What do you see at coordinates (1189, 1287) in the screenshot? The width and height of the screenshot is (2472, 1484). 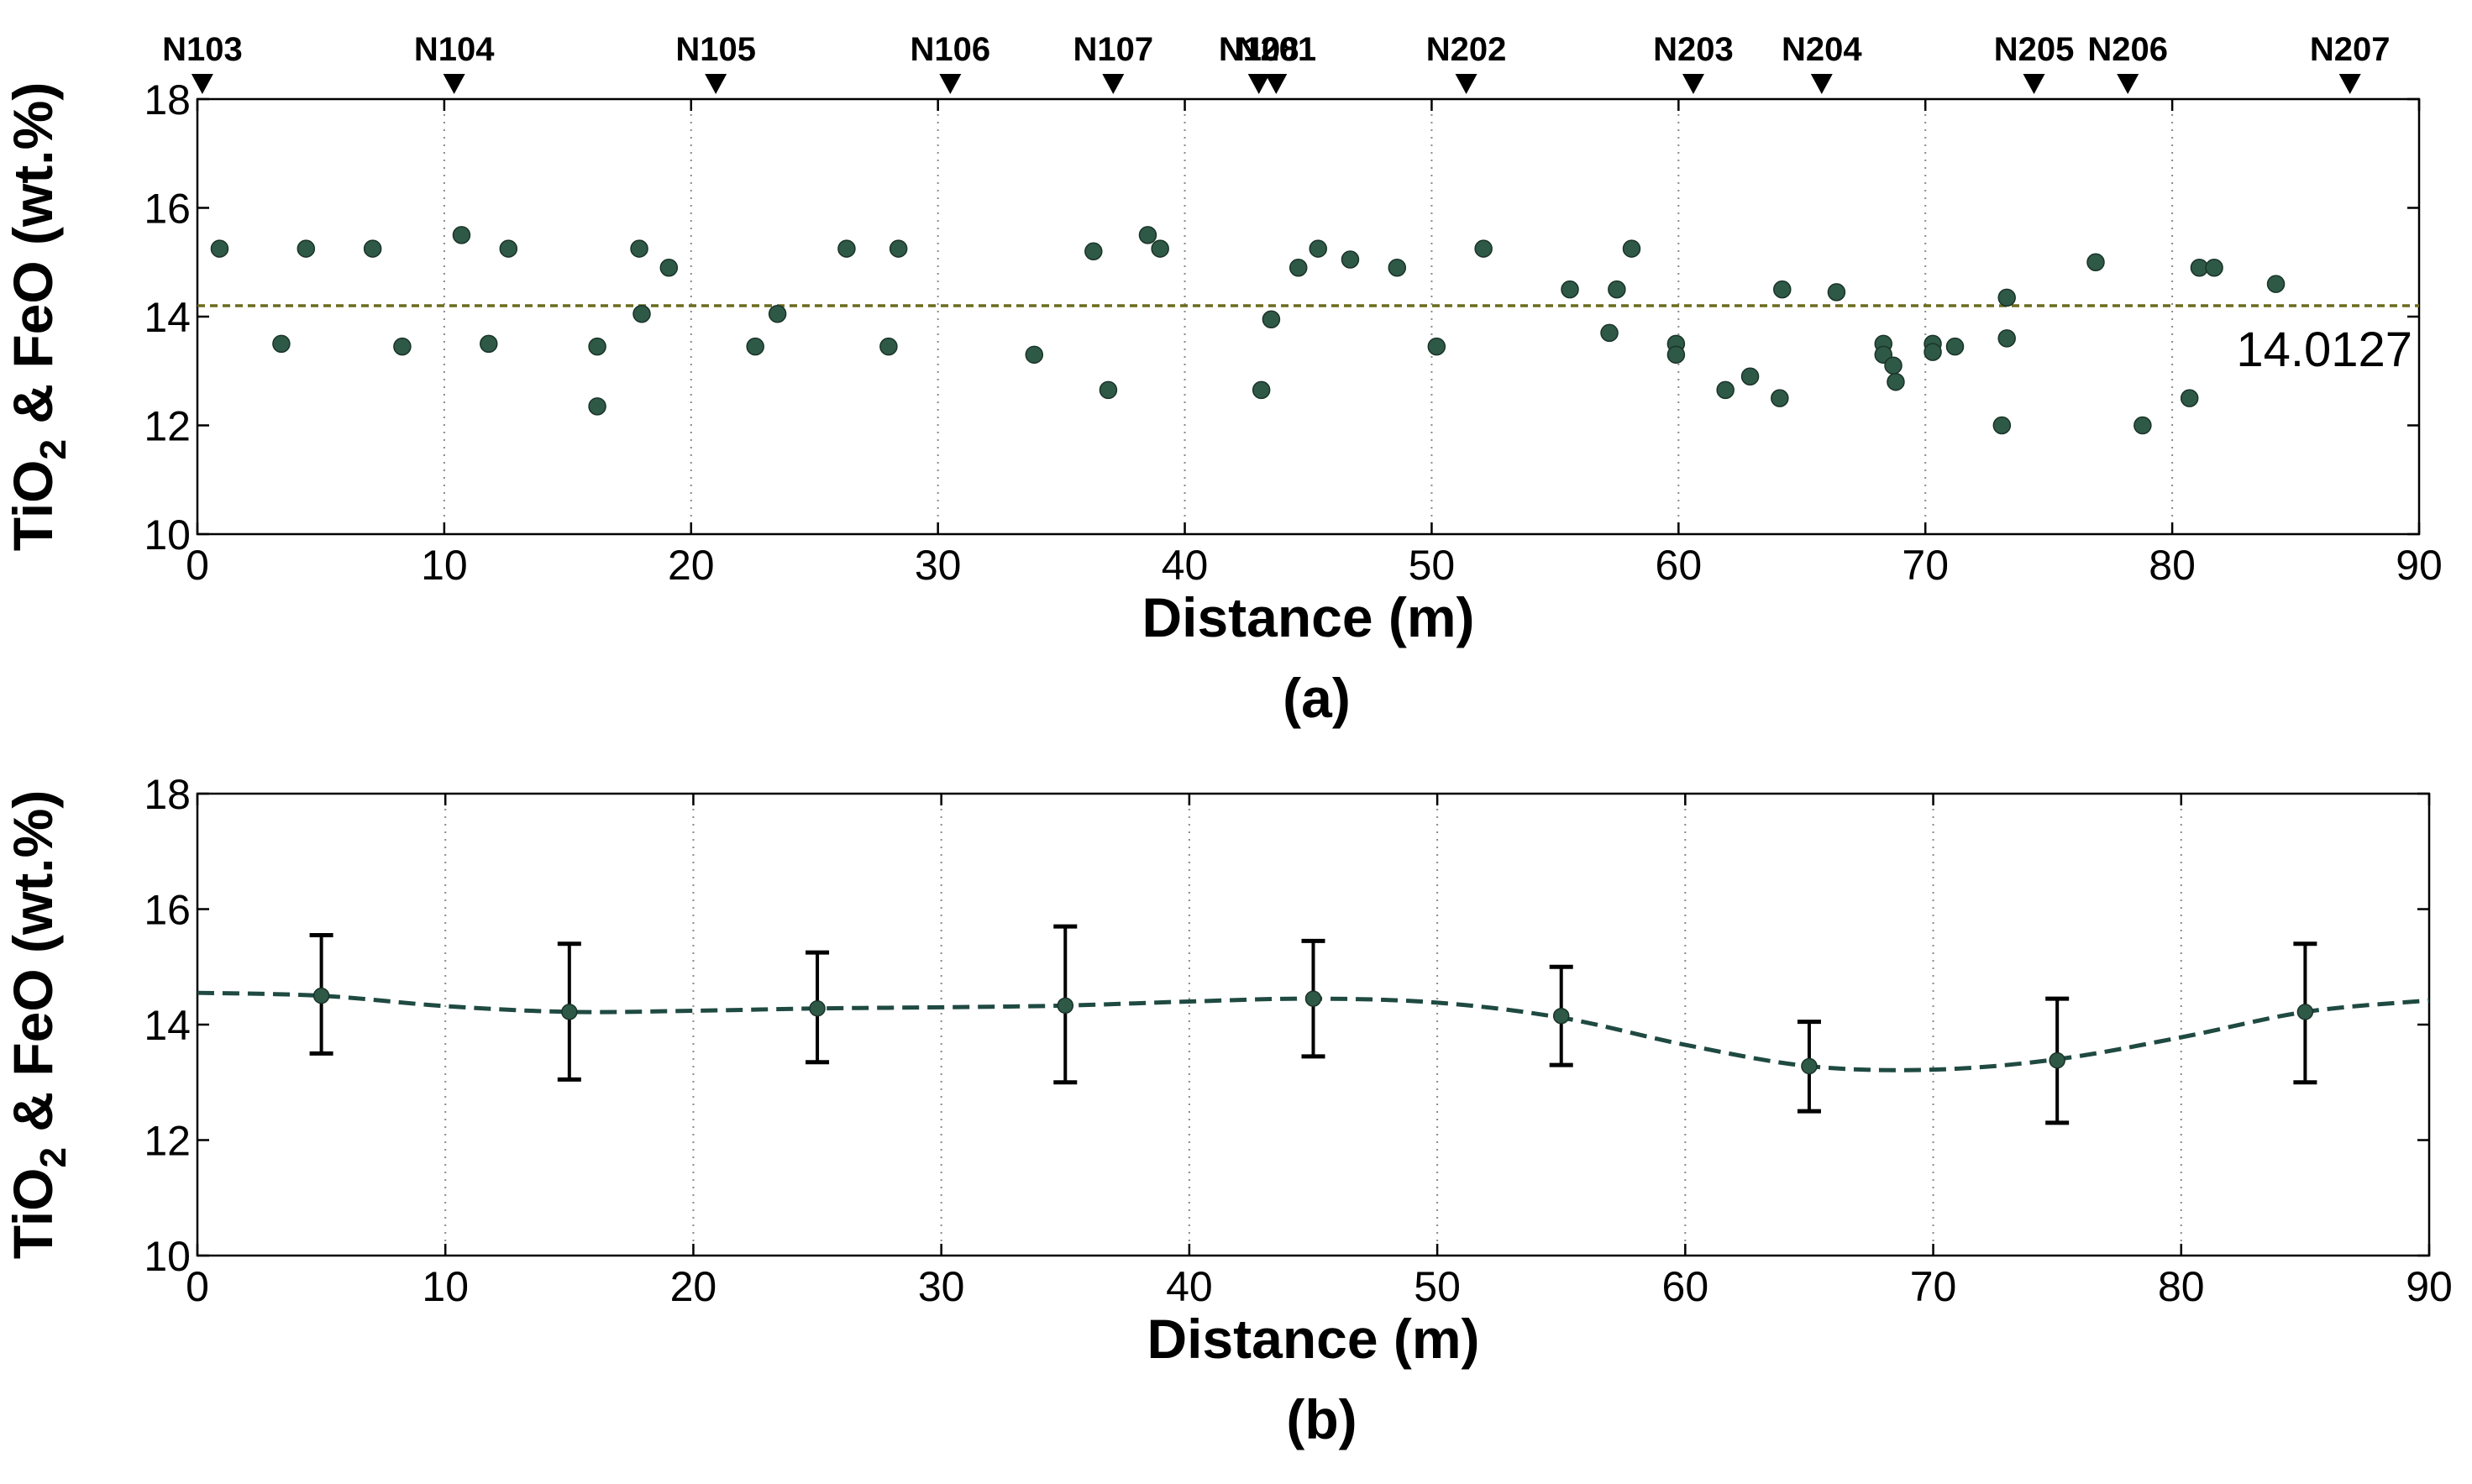 I see `b-x-tick-label: 40` at bounding box center [1189, 1287].